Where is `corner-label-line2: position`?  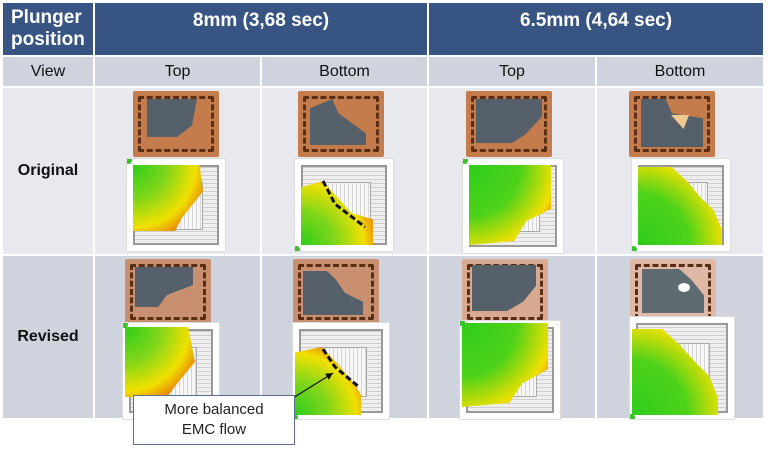 corner-label-line2: position is located at coordinates (48, 39).